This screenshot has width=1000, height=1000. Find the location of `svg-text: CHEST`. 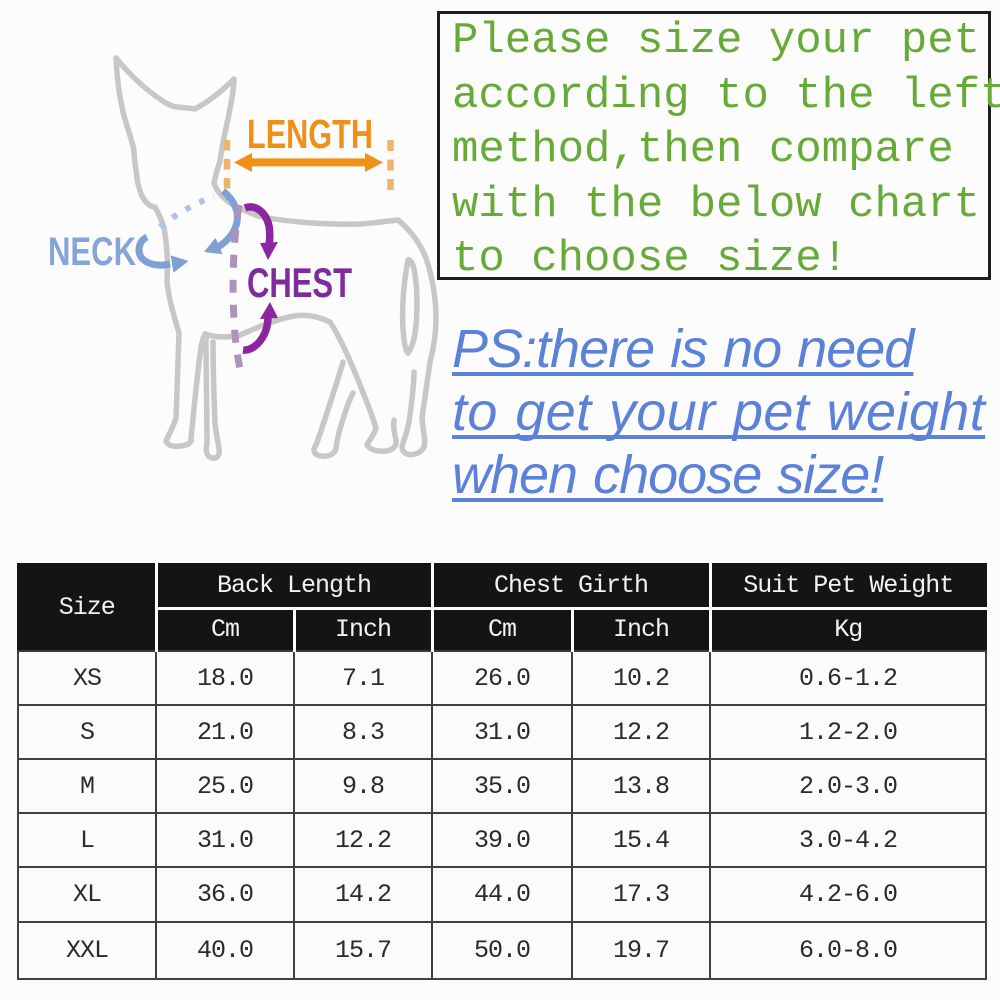

svg-text: CHEST is located at coordinates (299, 282).